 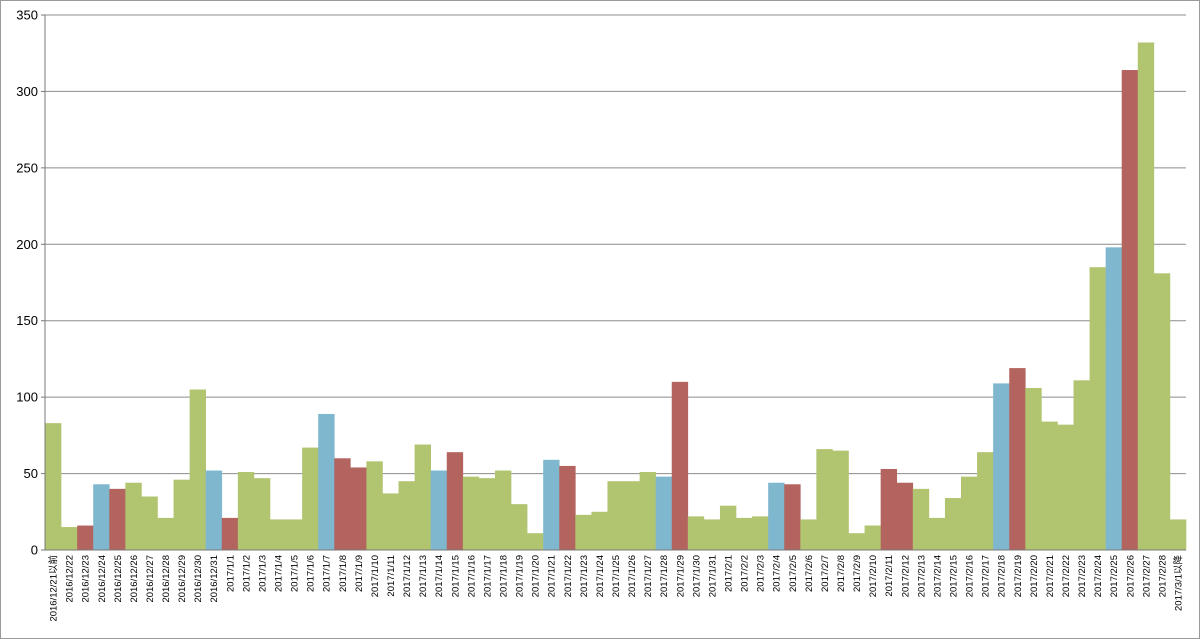 I want to click on x-tick-label: 2017/1/11, so click(x=391, y=576).